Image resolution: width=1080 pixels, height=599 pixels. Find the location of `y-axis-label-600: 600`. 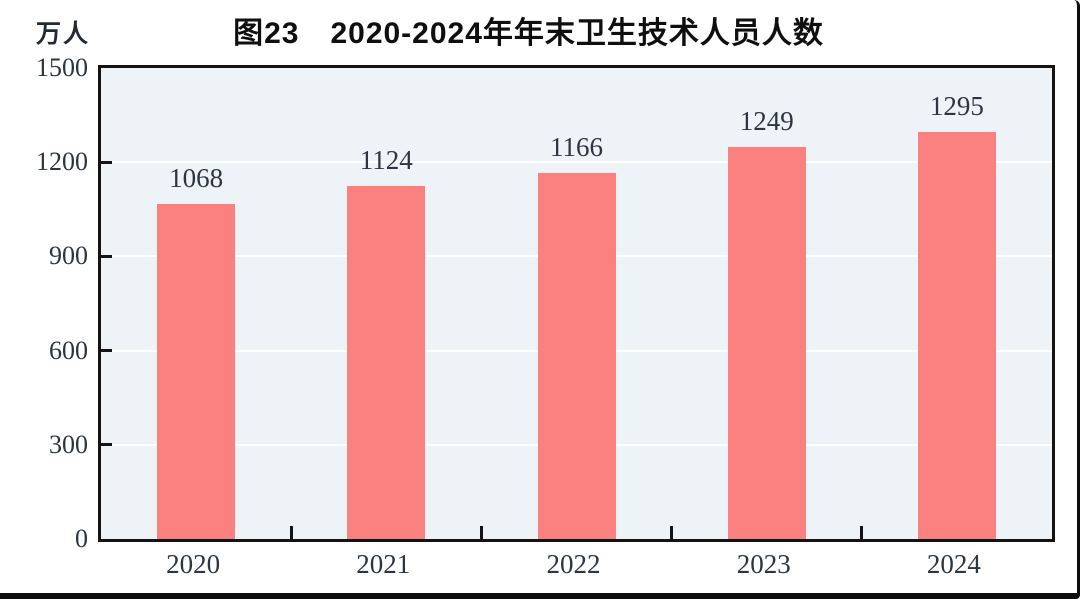

y-axis-label-600: 600 is located at coordinates (68, 350).